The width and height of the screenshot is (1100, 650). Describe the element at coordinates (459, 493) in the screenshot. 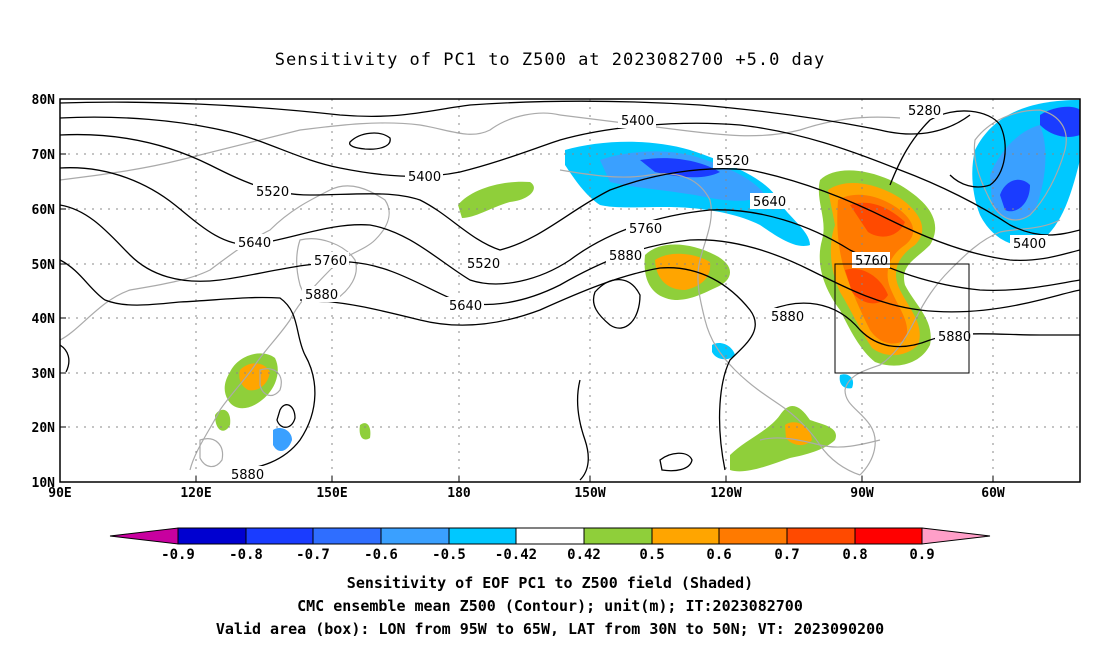

I see `lon-label: 180` at that location.